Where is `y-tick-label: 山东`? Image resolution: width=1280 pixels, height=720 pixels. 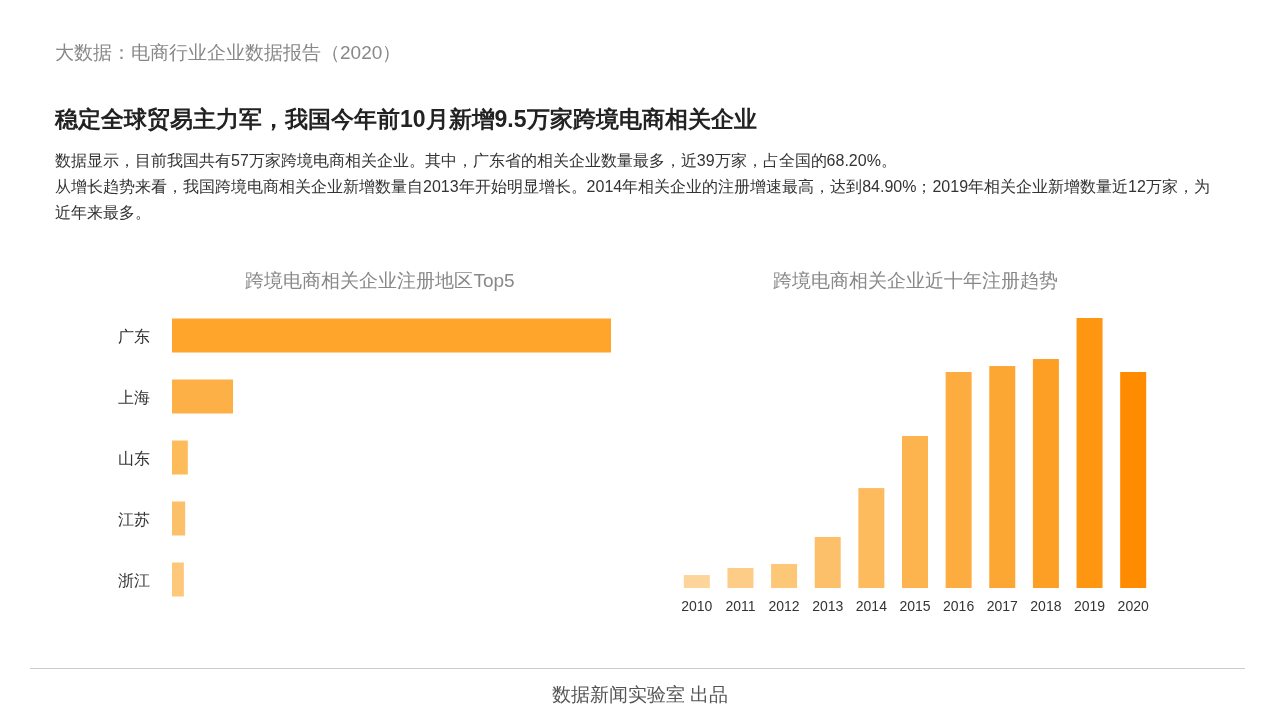
y-tick-label: 山东 is located at coordinates (134, 458).